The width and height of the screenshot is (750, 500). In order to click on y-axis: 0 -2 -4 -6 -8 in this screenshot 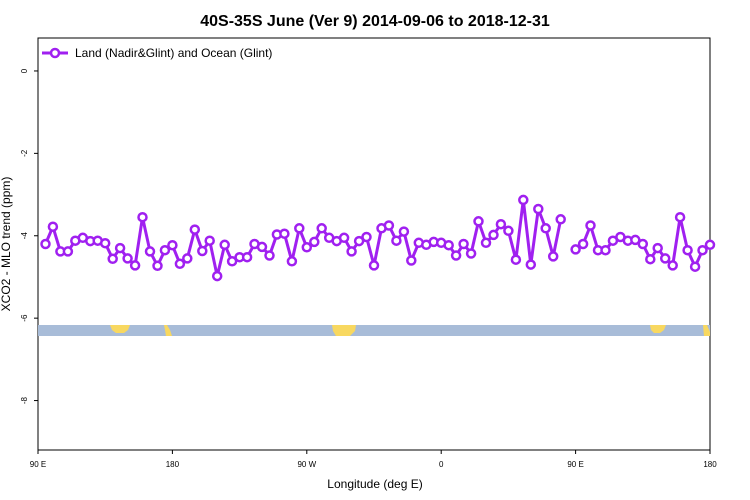, I will do `click(29, 236)`.